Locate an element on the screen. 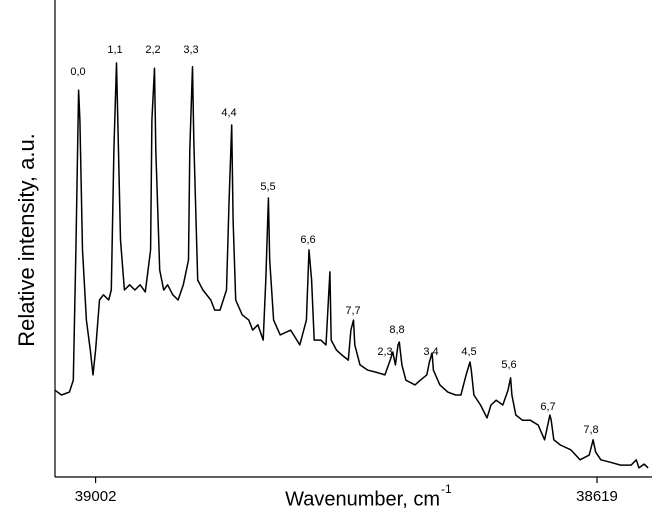 The height and width of the screenshot is (514, 652). peak-label: 3,4 is located at coordinates (430, 352).